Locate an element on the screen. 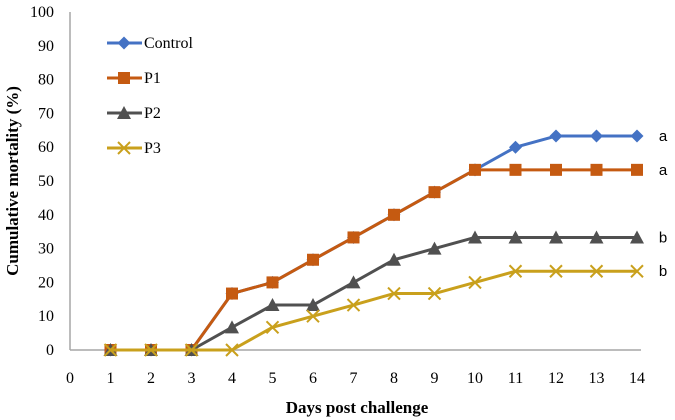  x-tick-label: 7 is located at coordinates (354, 378).